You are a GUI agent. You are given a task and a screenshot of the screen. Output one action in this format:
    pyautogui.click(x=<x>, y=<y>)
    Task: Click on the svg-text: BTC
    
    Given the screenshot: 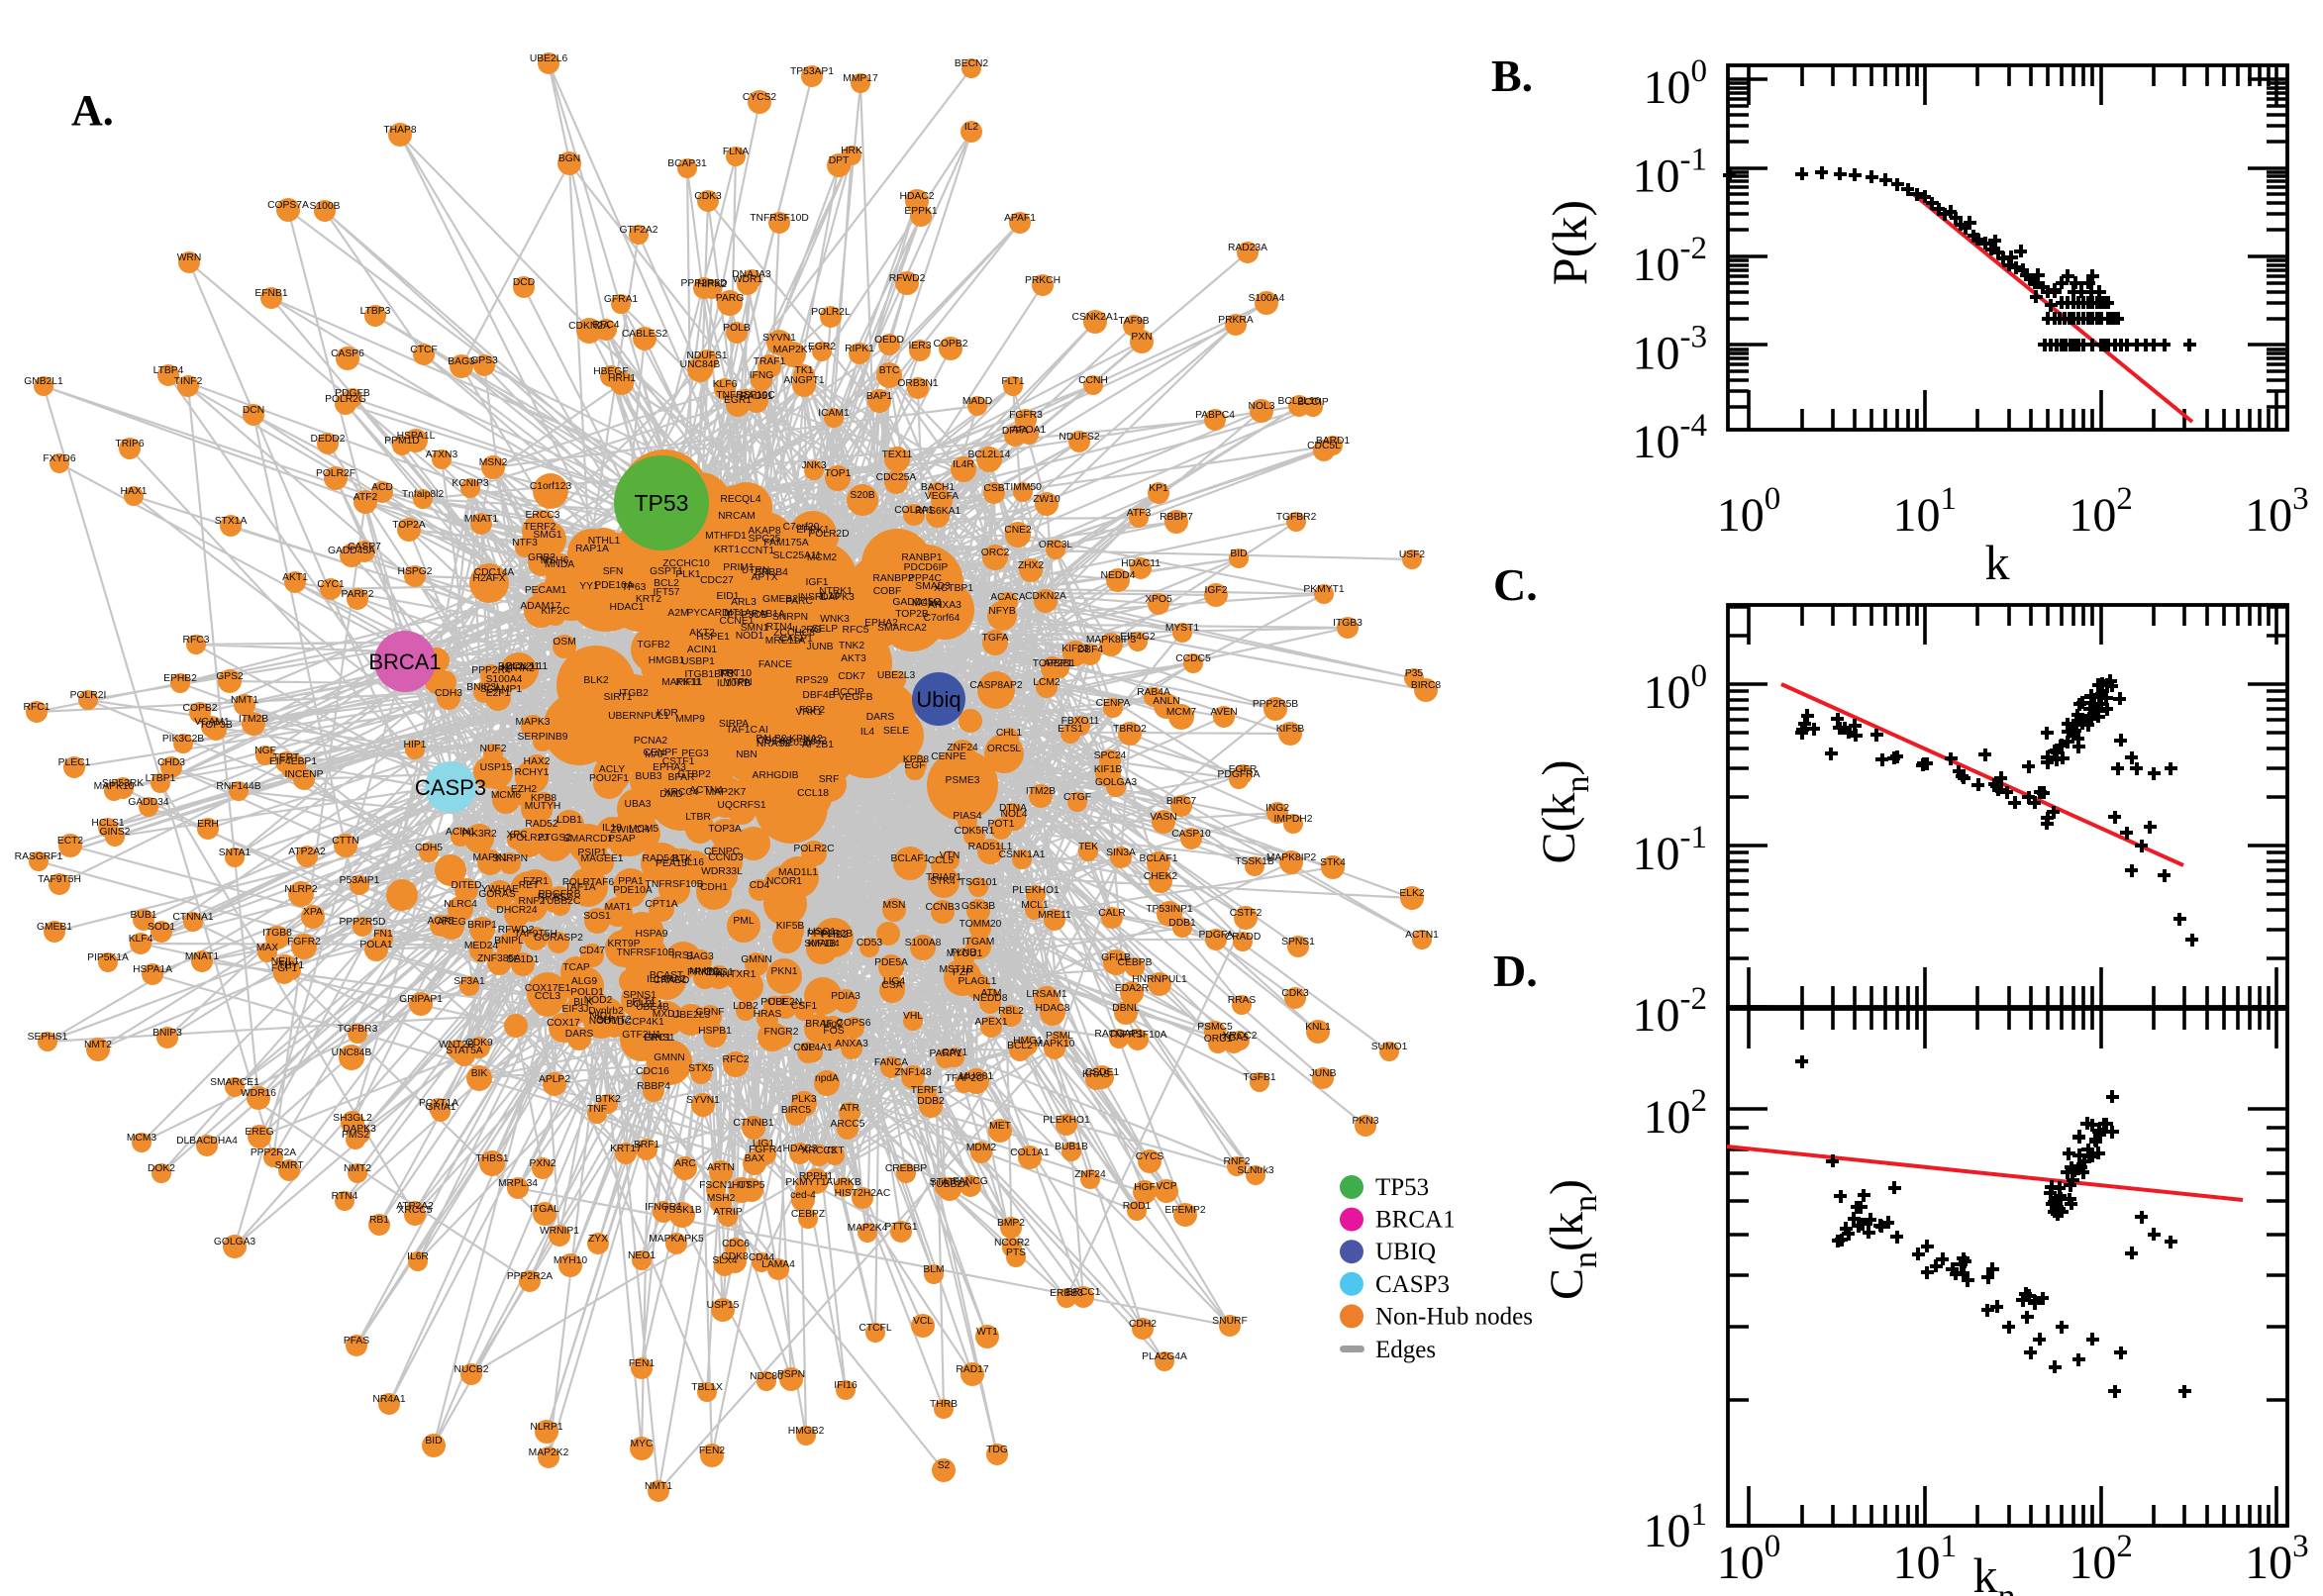 What is the action you would take?
    pyautogui.click(x=889, y=370)
    